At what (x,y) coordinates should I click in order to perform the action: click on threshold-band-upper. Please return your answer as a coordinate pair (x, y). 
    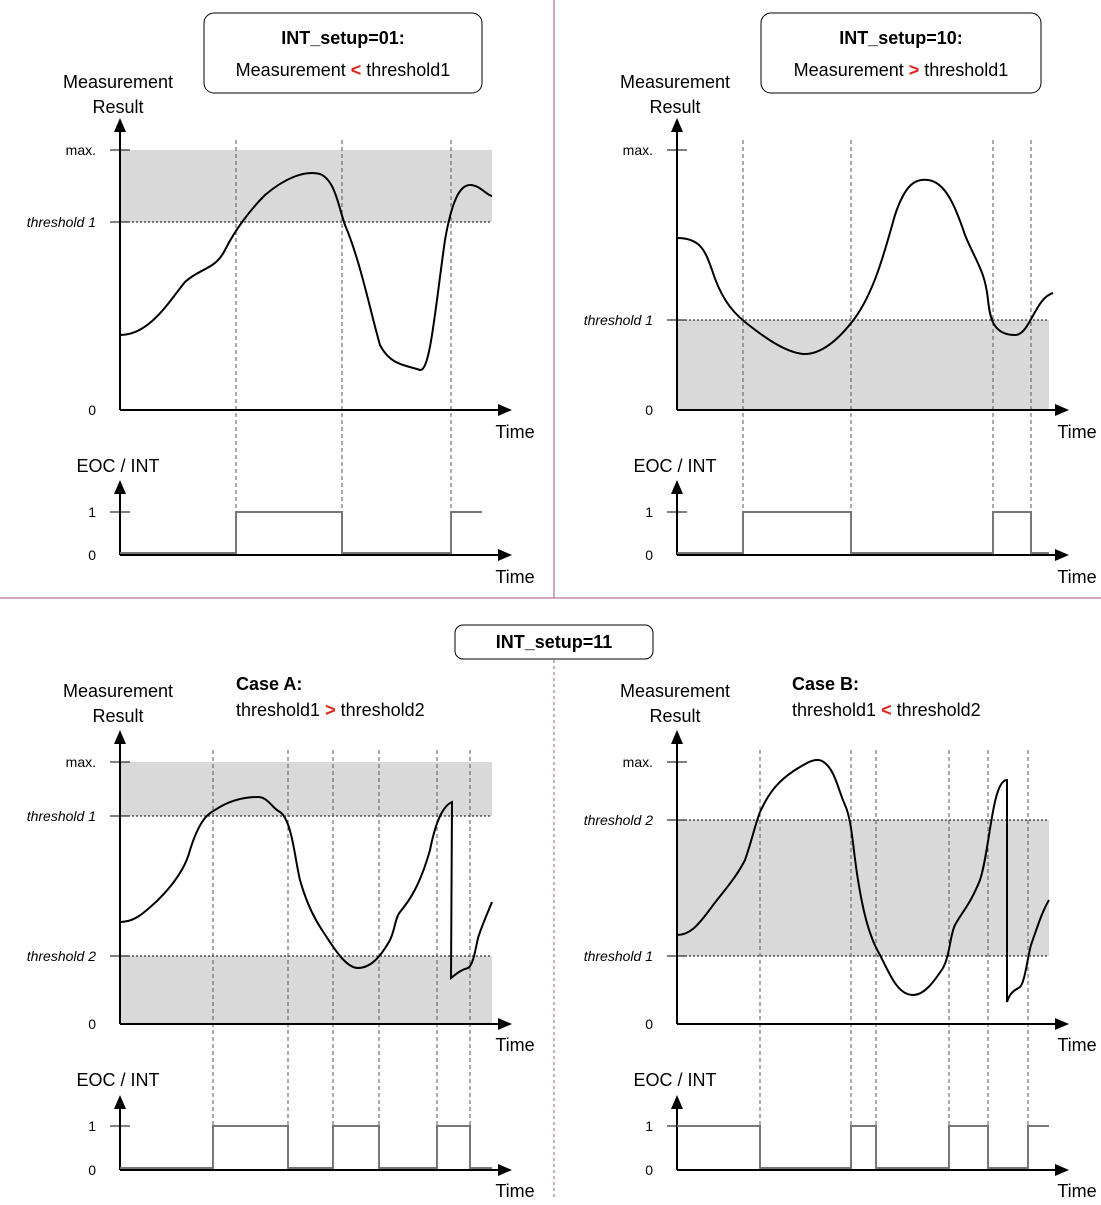
    Looking at the image, I should click on (306, 789).